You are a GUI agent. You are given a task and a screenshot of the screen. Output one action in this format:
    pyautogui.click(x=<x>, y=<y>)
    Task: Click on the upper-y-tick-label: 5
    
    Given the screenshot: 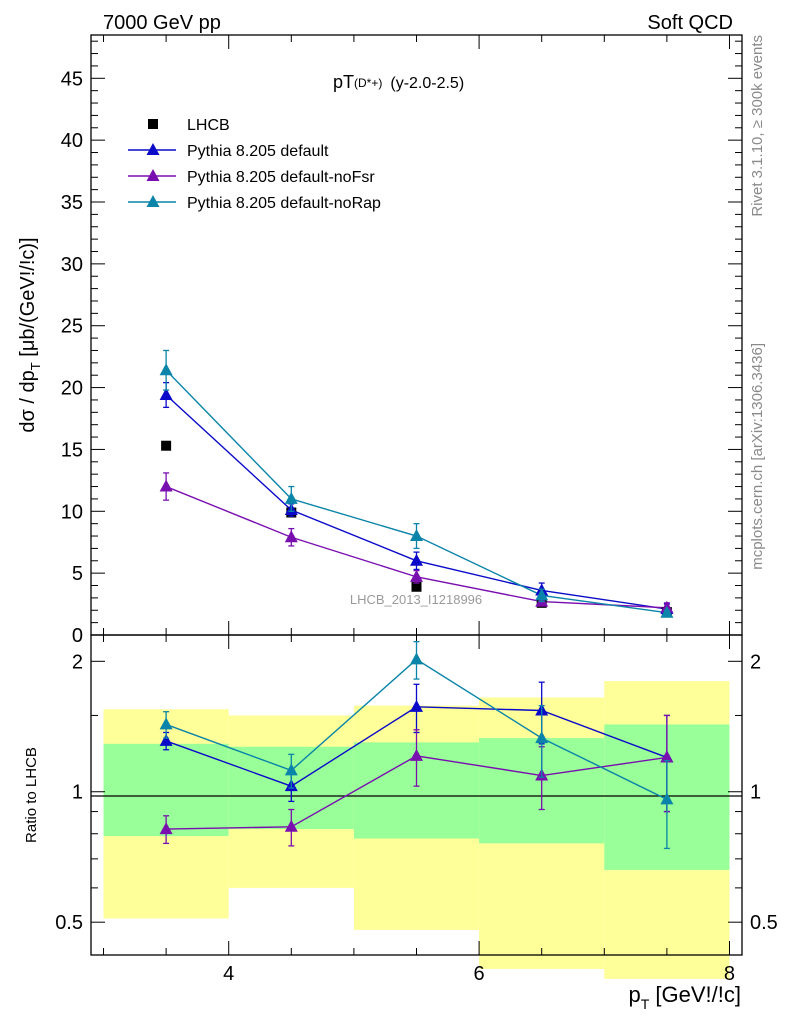 What is the action you would take?
    pyautogui.click(x=77, y=574)
    